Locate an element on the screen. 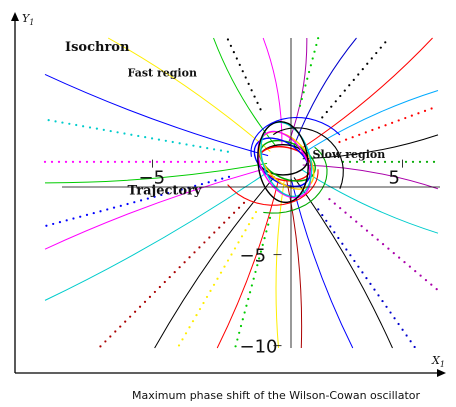 The width and height of the screenshot is (456, 407). x-tick-label: −5 is located at coordinates (152, 178).